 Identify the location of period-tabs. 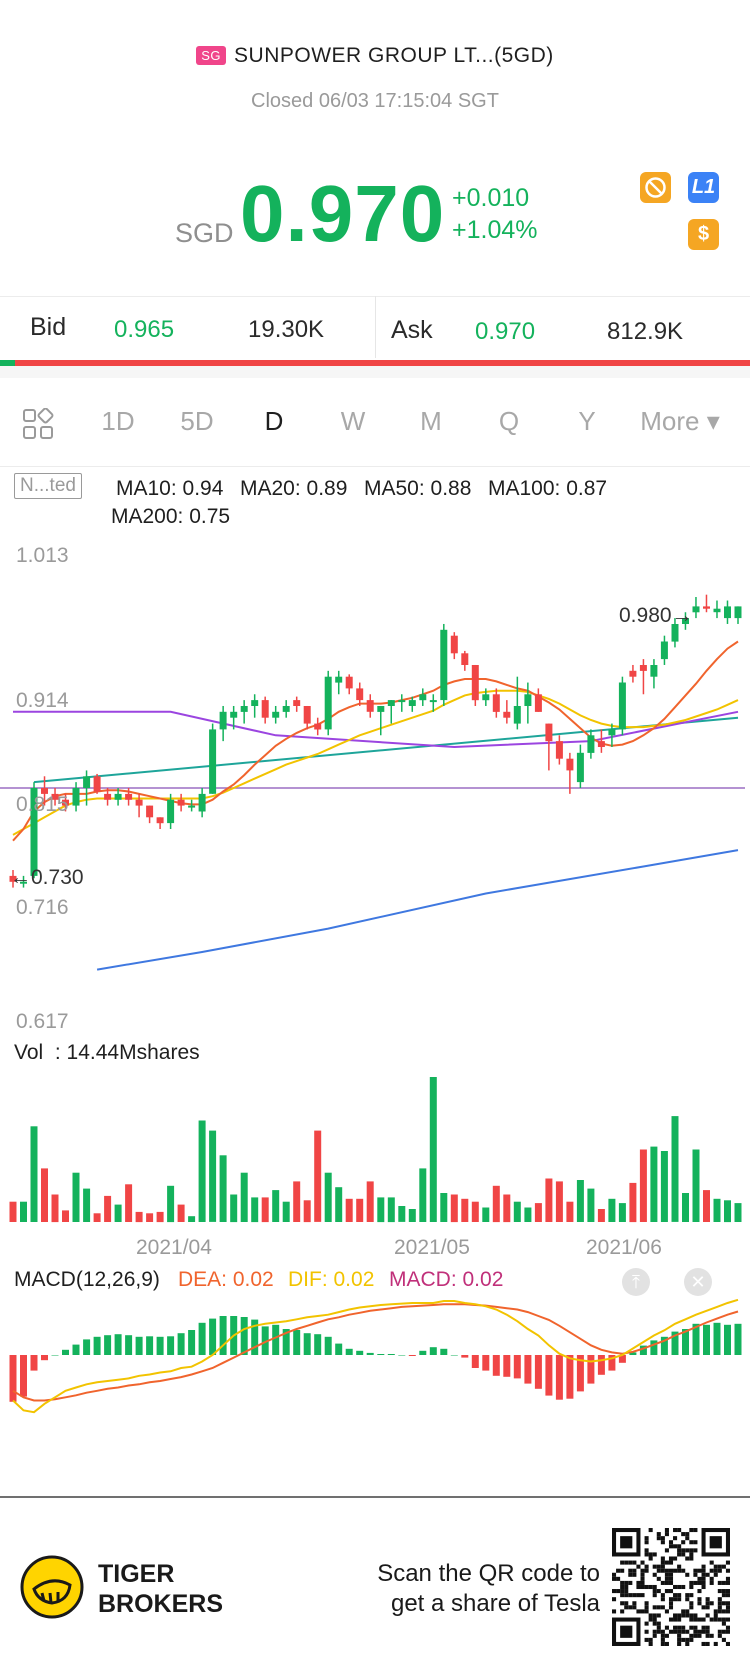
(375, 422).